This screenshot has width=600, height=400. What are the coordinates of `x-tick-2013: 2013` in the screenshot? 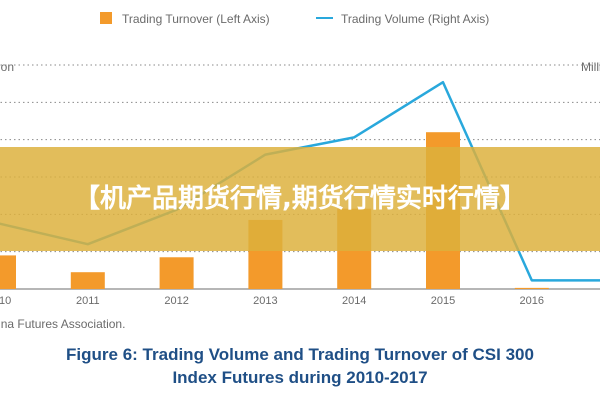 It's located at (265, 301).